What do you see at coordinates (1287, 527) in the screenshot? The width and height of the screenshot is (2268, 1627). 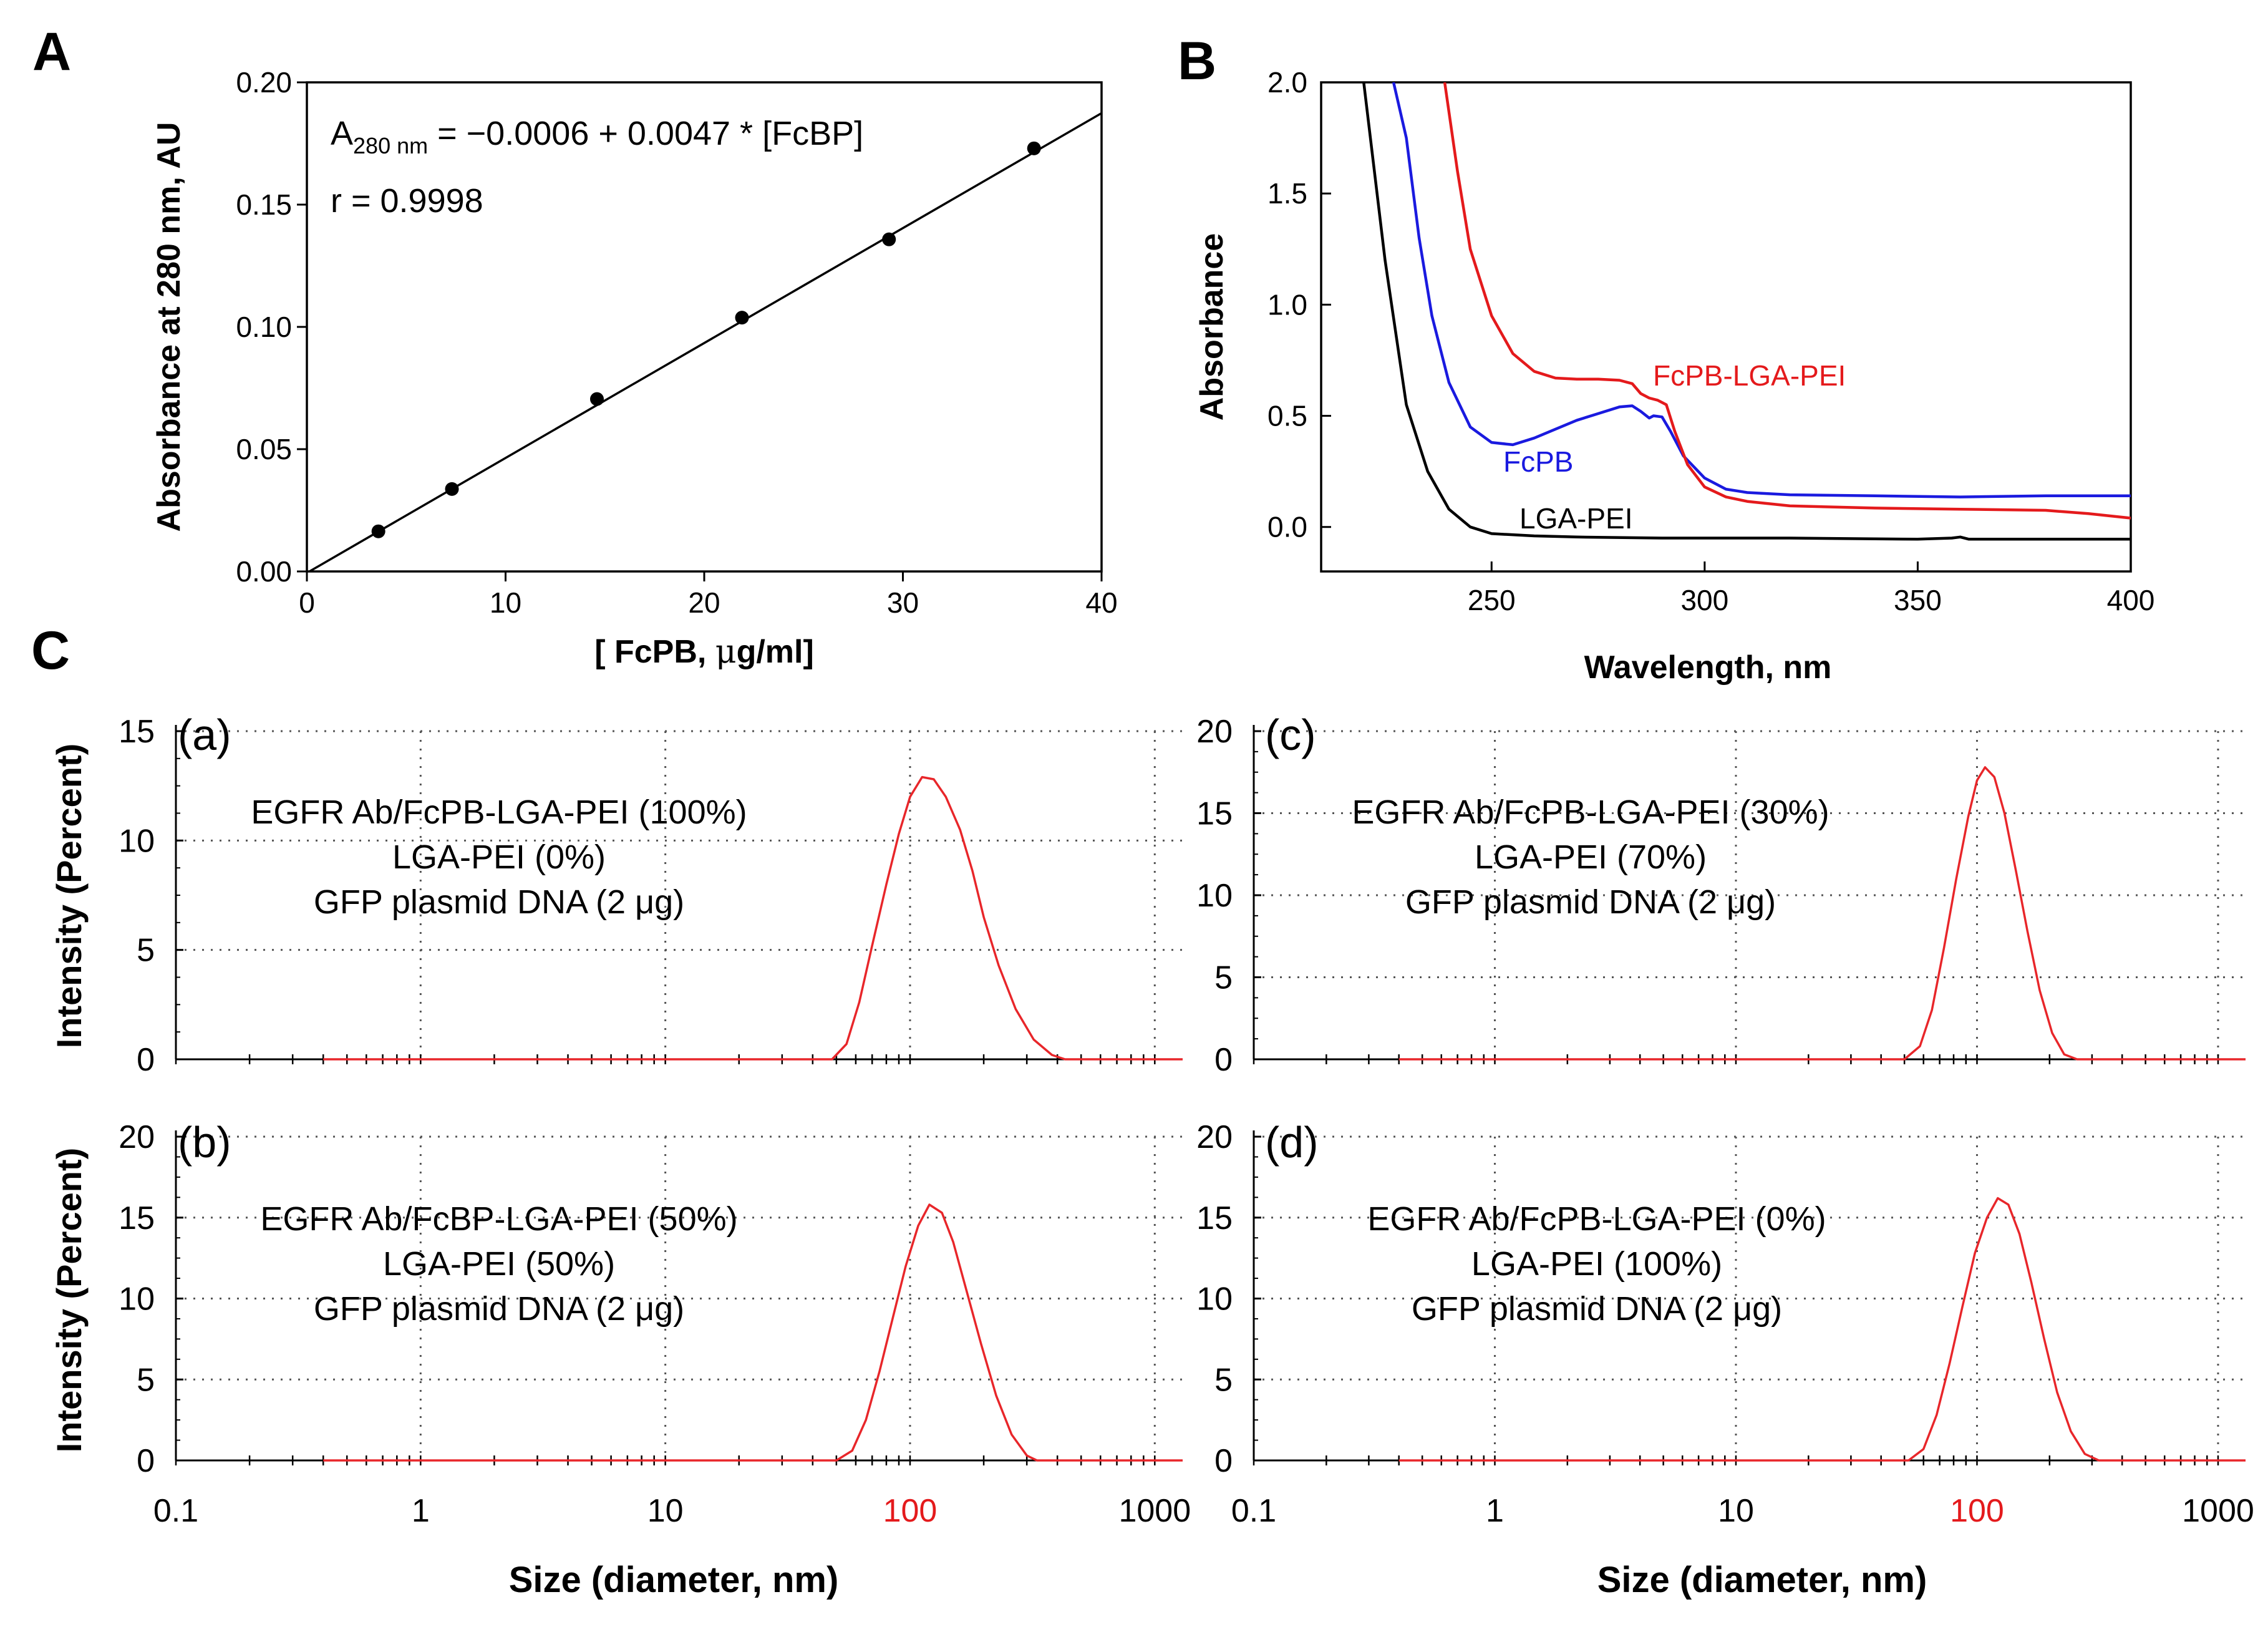 I see `y-tick-label: 0.0` at bounding box center [1287, 527].